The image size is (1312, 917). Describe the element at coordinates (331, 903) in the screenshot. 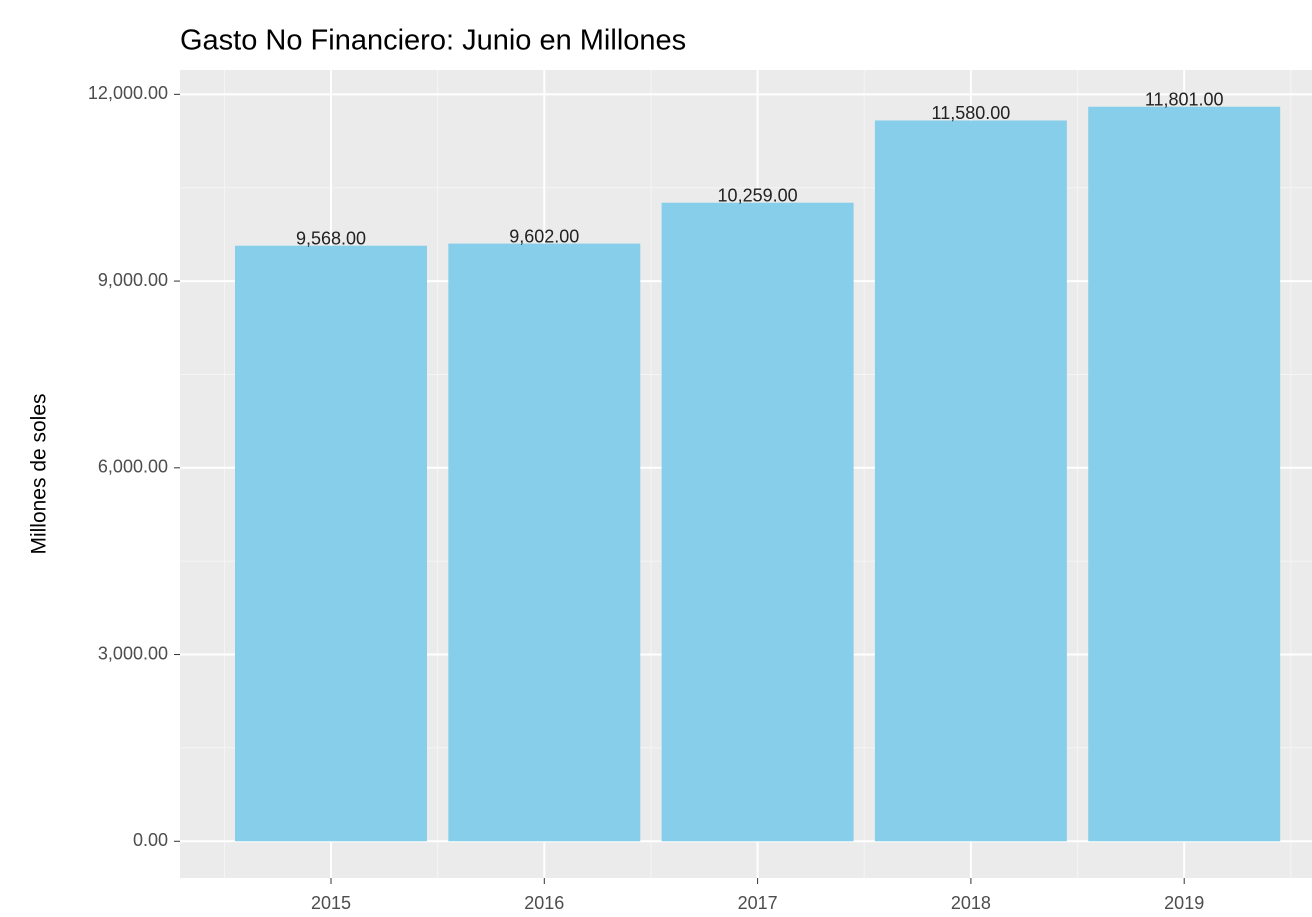

I see `x-tick-label: 2015` at that location.